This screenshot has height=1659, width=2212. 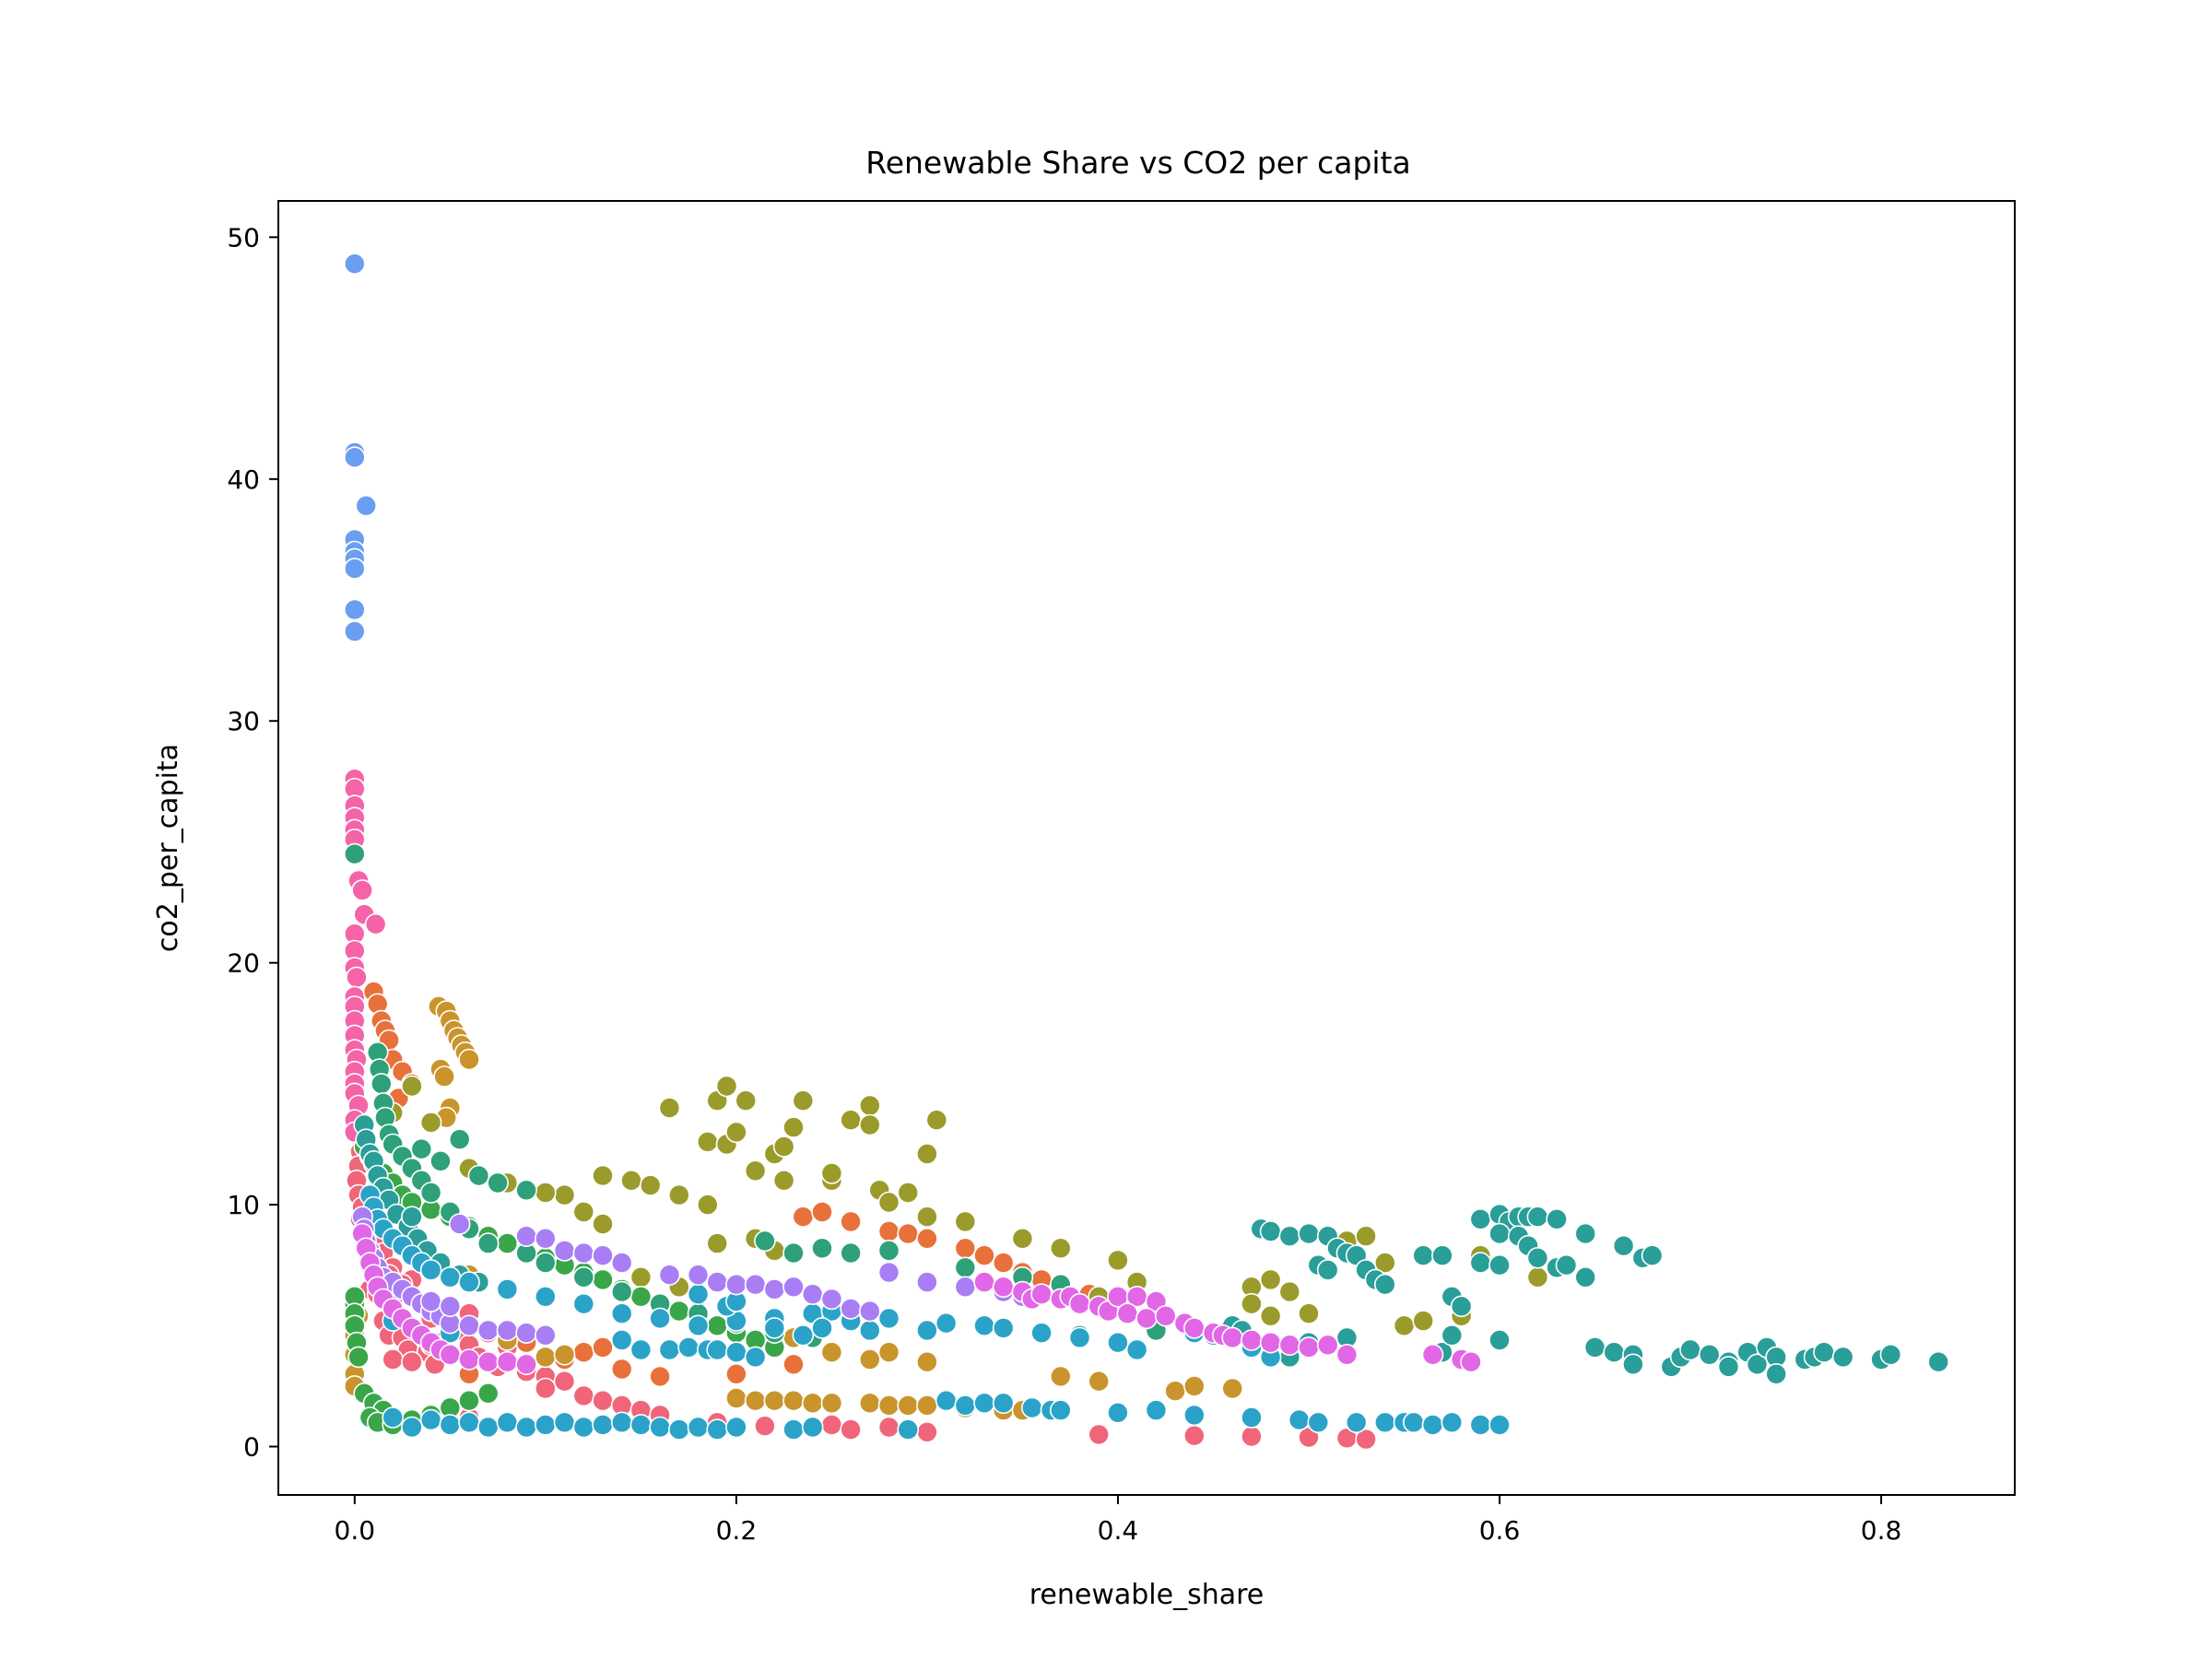 What do you see at coordinates (1118, 1520) in the screenshot?
I see `x-axis: 0.0 0.2 0.4 0.6 0.8` at bounding box center [1118, 1520].